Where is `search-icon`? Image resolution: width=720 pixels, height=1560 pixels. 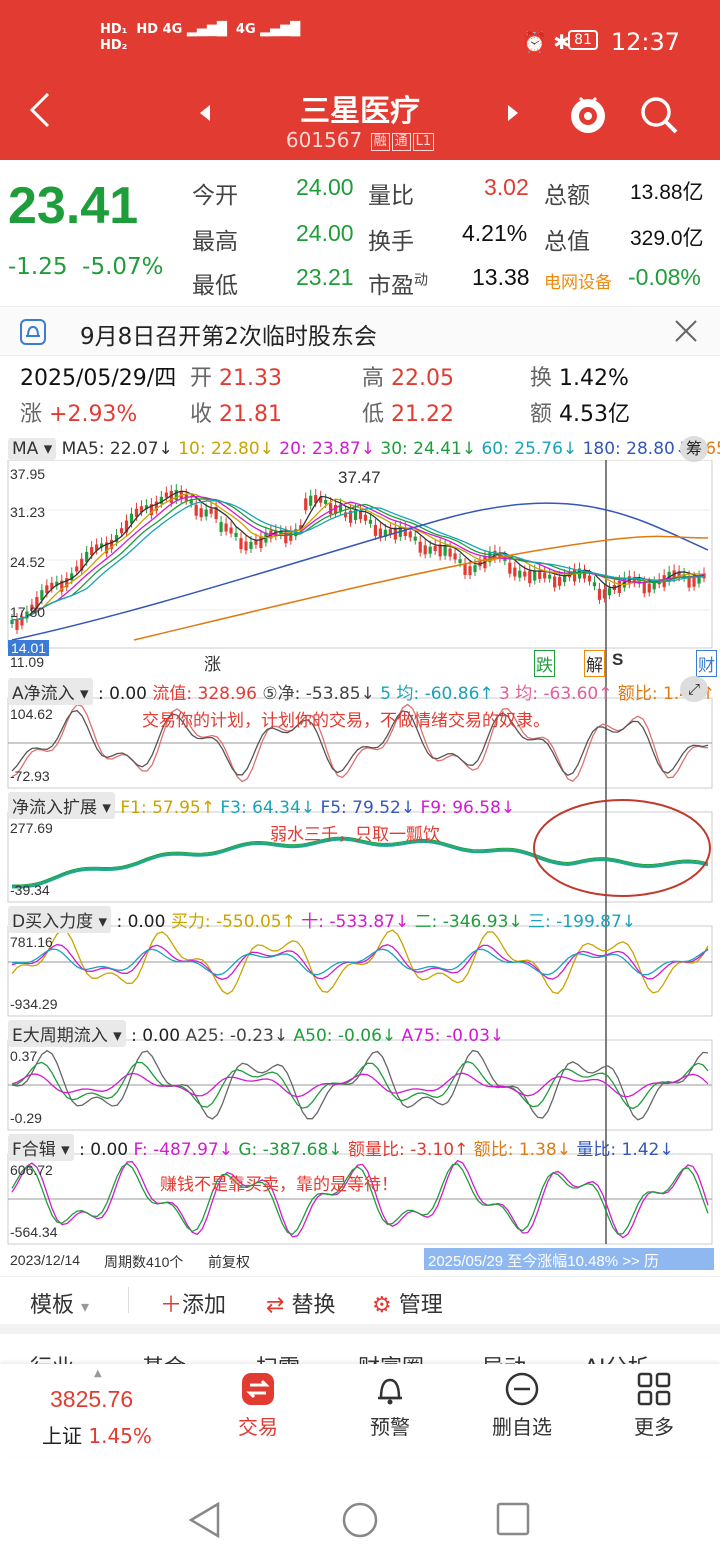 search-icon is located at coordinates (659, 117).